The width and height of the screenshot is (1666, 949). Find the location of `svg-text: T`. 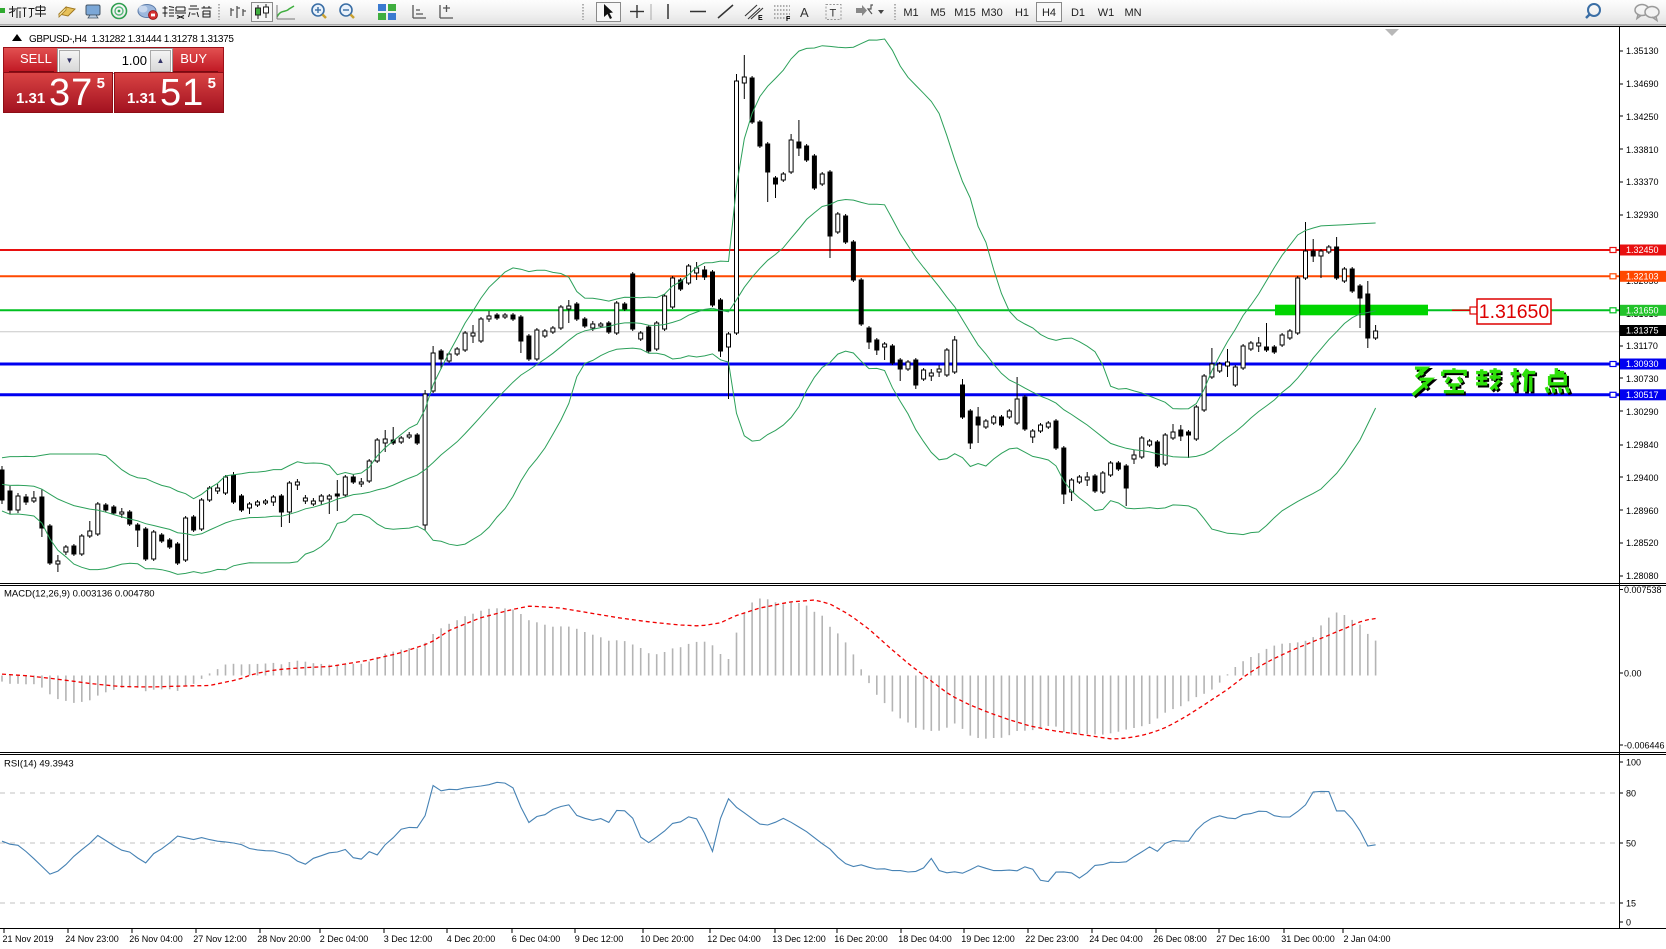

svg-text: T is located at coordinates (833, 14).